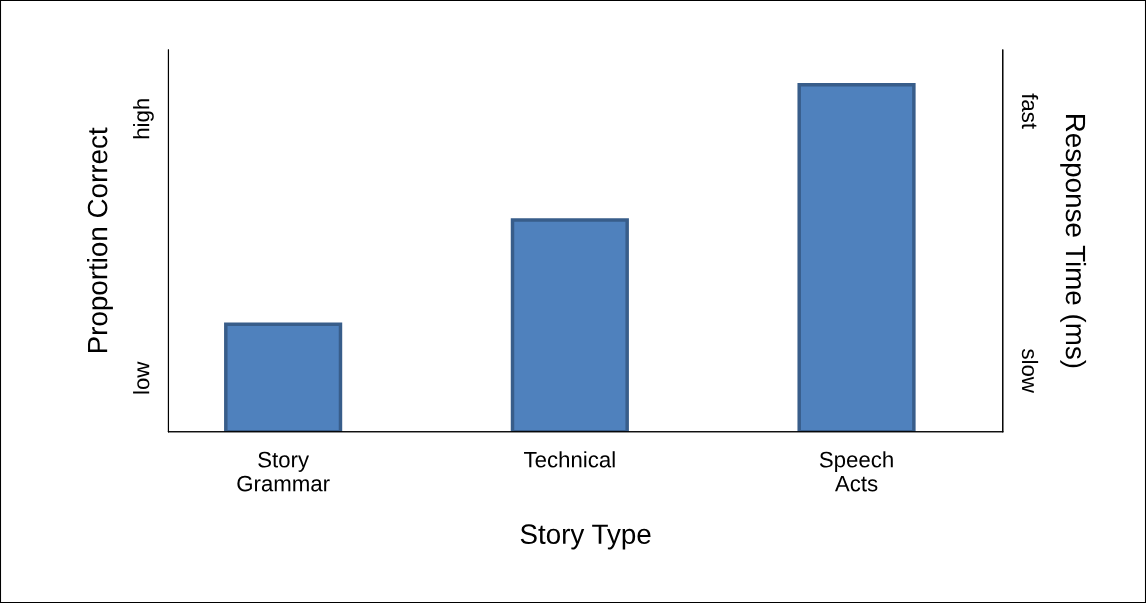  I want to click on x-tick-label: Technical, so click(569, 459).